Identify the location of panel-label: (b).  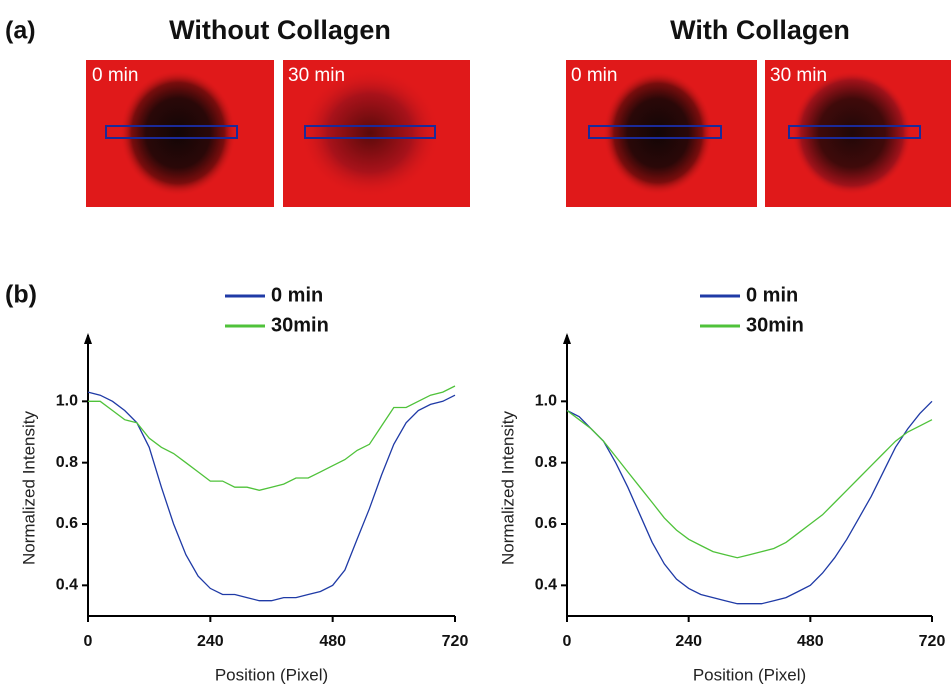
(21, 295).